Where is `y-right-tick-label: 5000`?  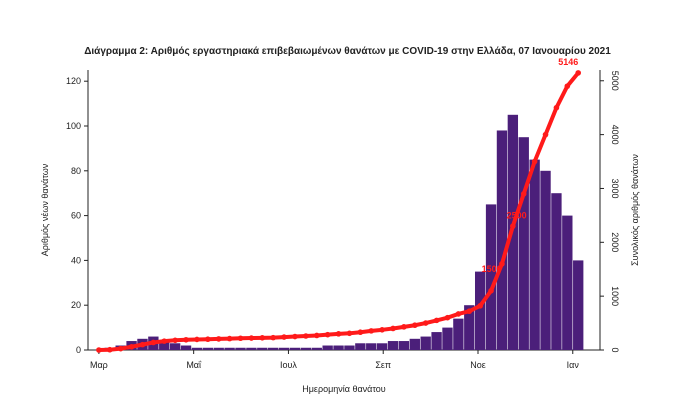 y-right-tick-label: 5000 is located at coordinates (615, 81).